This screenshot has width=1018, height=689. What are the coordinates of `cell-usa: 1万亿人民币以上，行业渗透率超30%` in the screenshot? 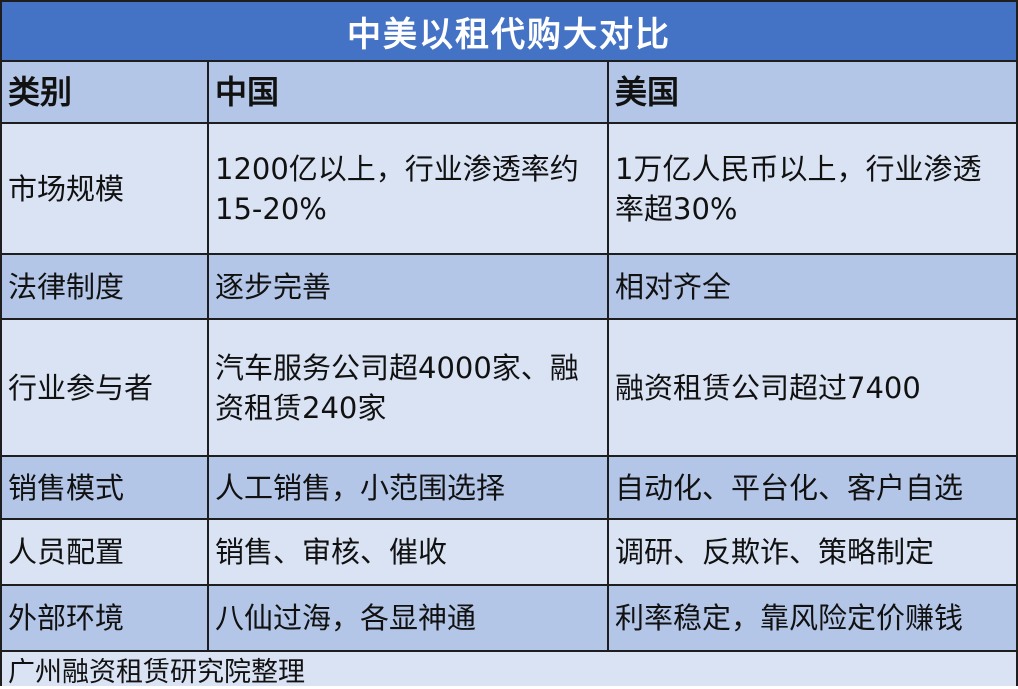 It's located at (811, 188).